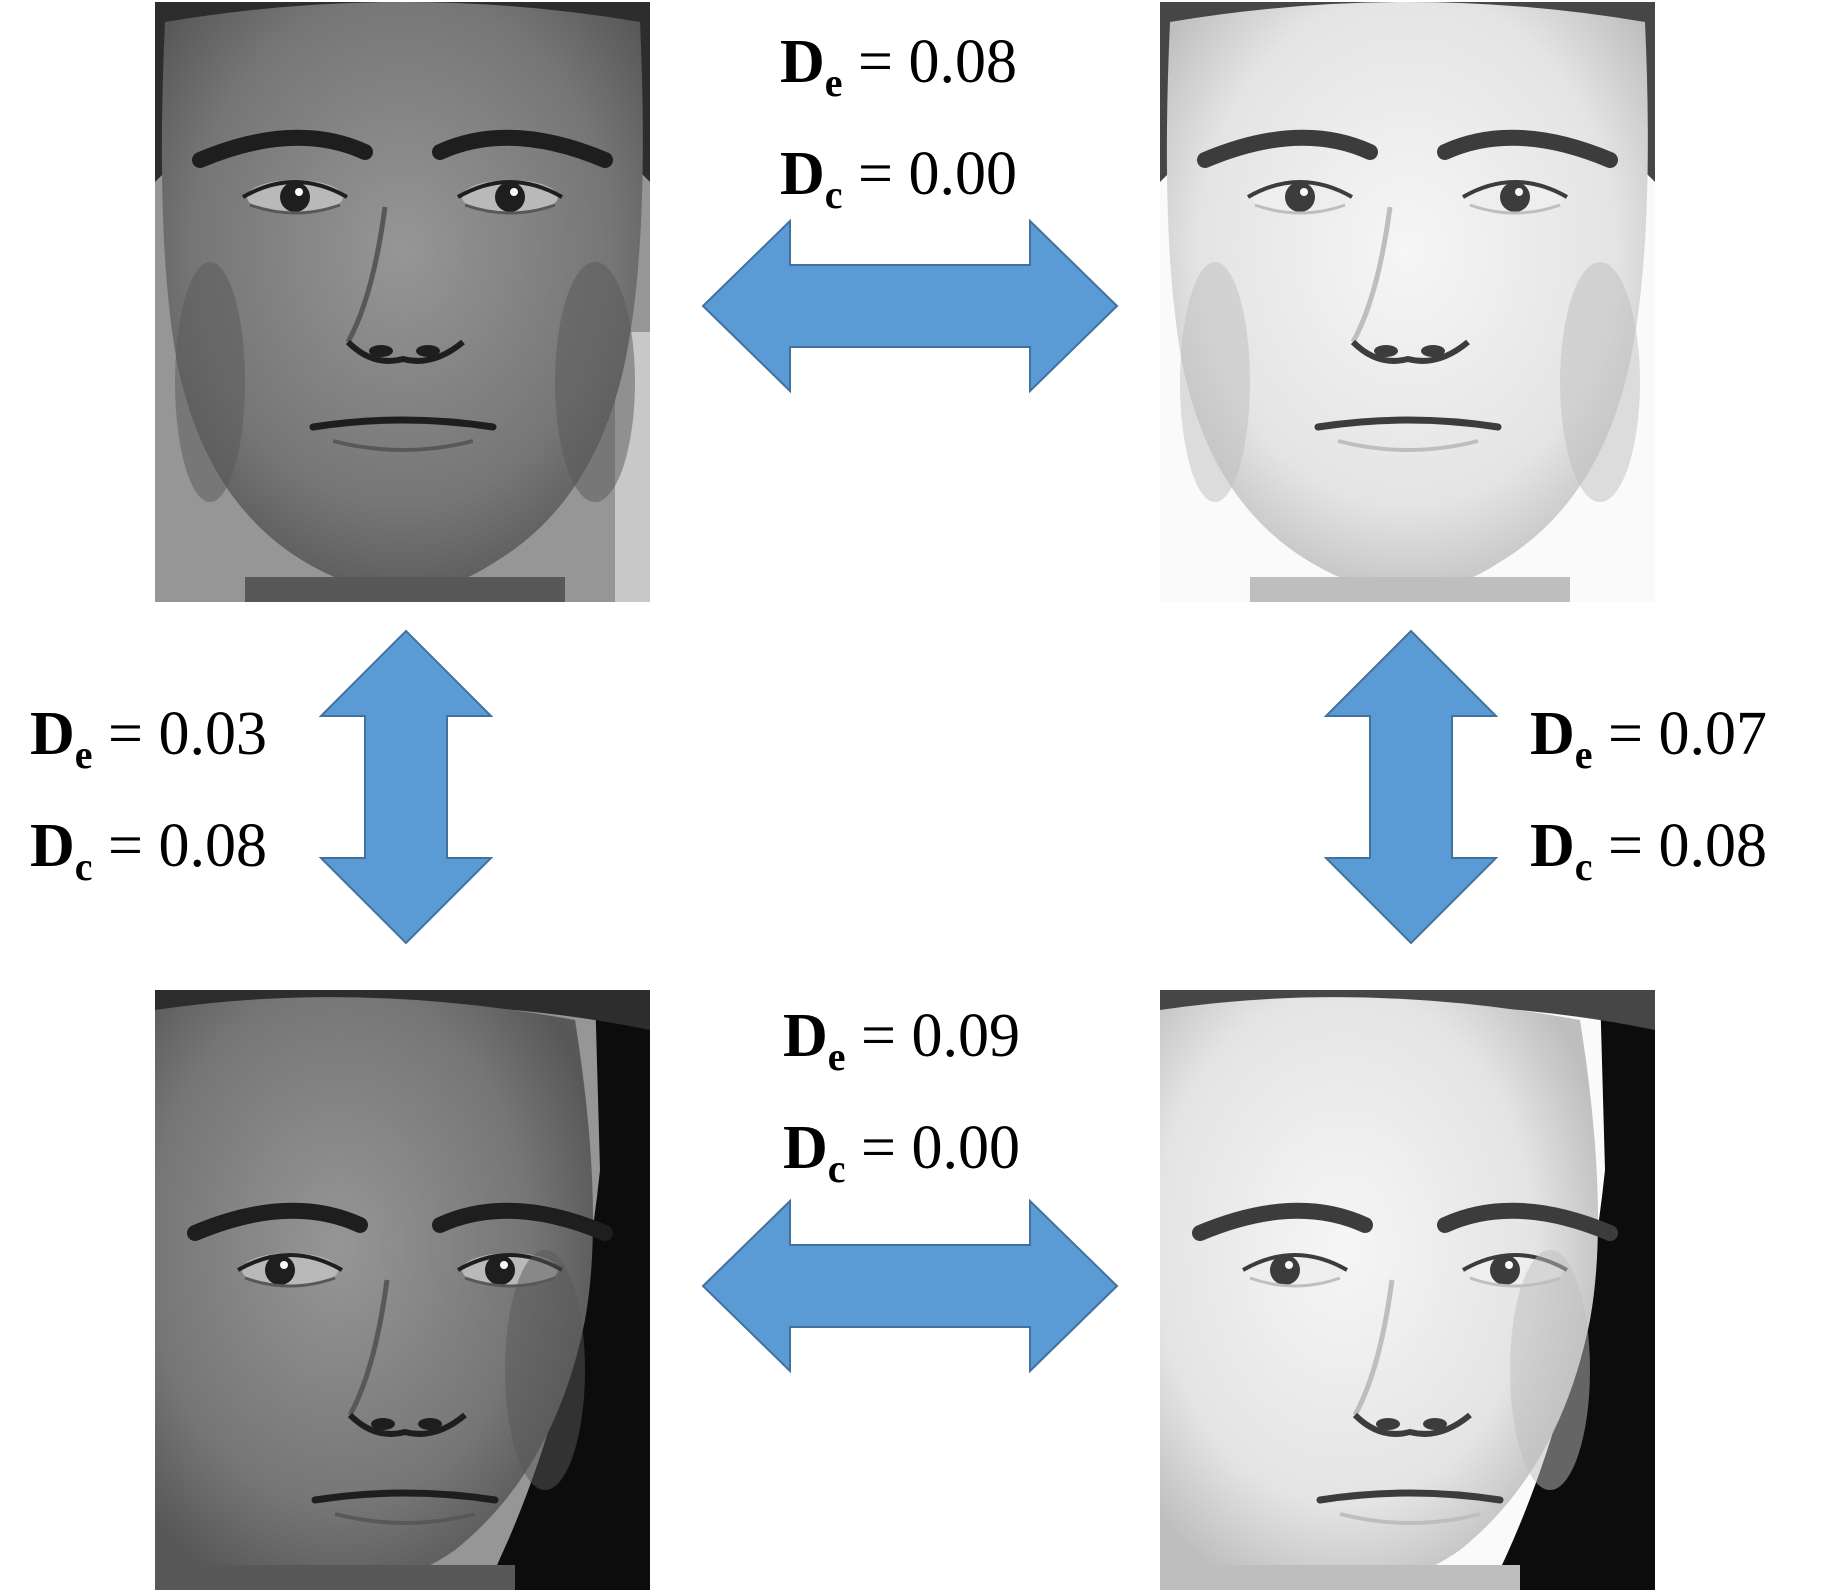 The height and width of the screenshot is (1590, 1830). I want to click on face-photo-bottom-right, so click(1407, 1290).